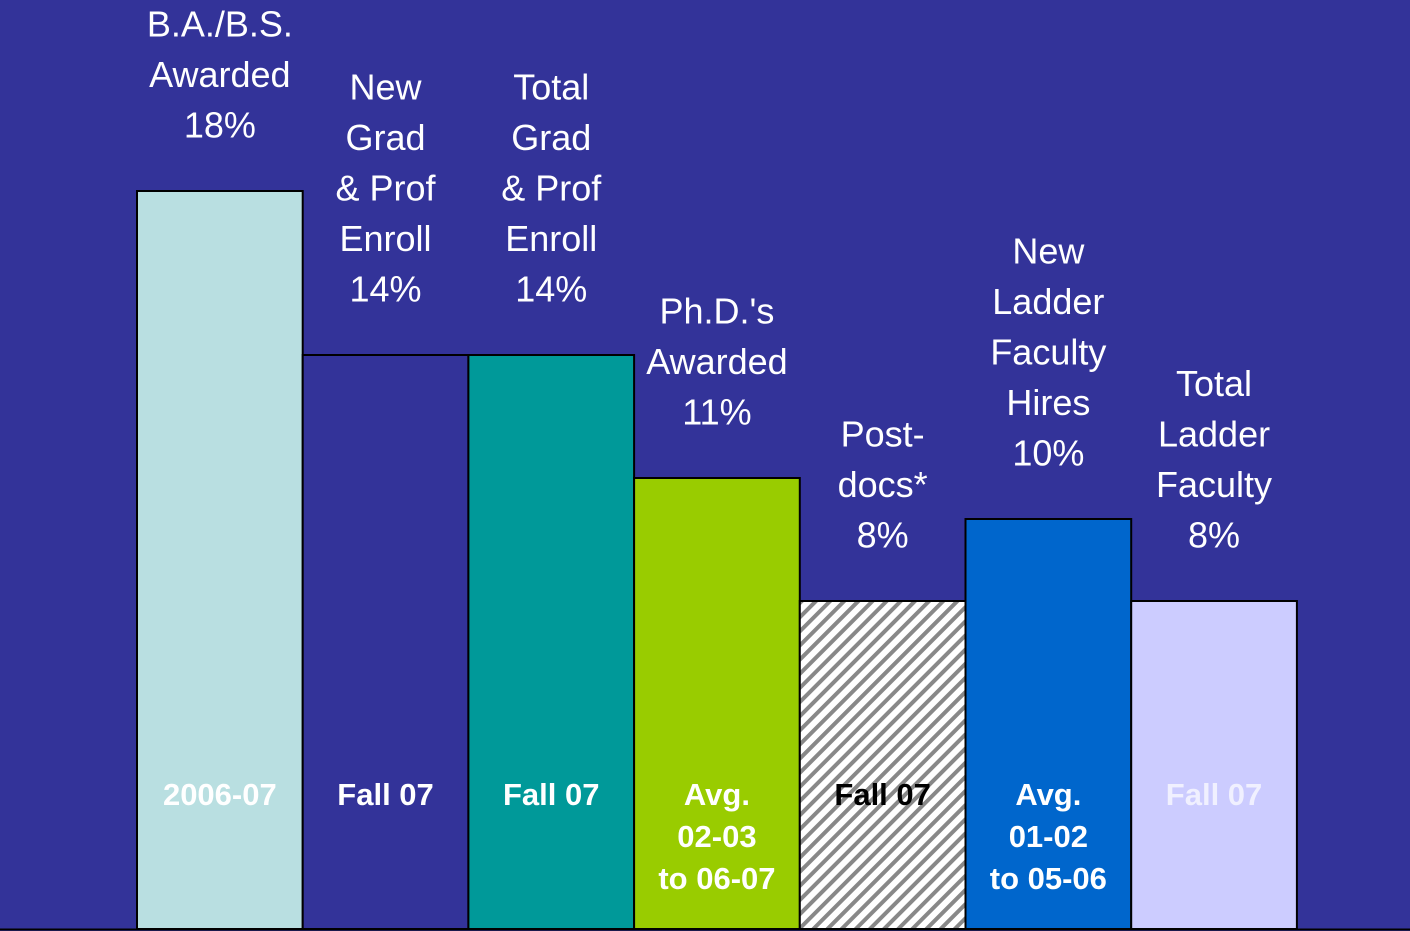 This screenshot has height=931, width=1410. I want to click on category-label: Post-, so click(883, 434).